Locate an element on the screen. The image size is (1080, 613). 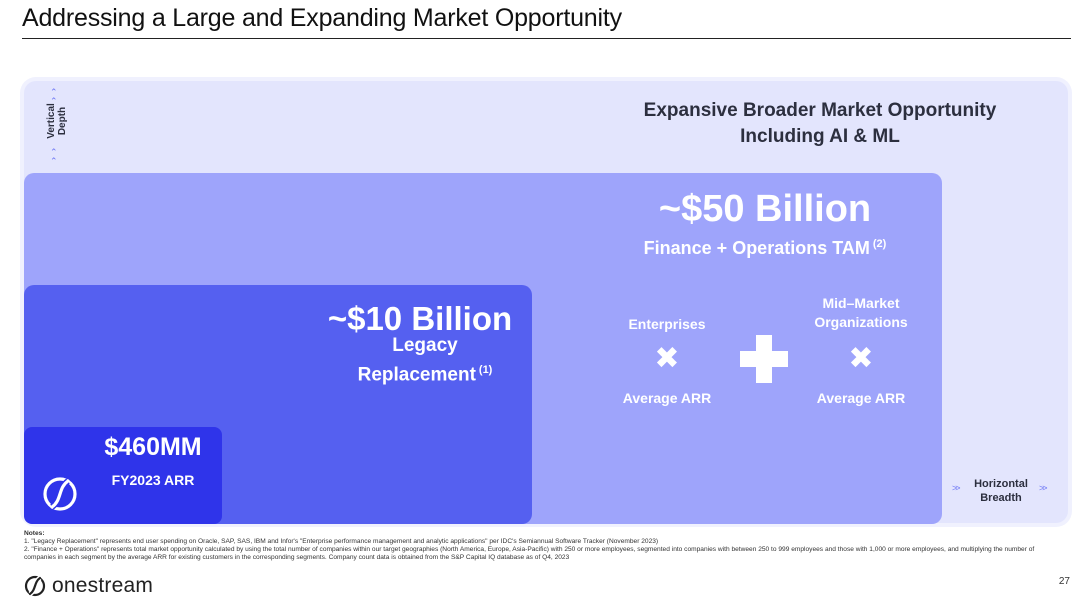
onestream-logo-icon is located at coordinates (60, 494).